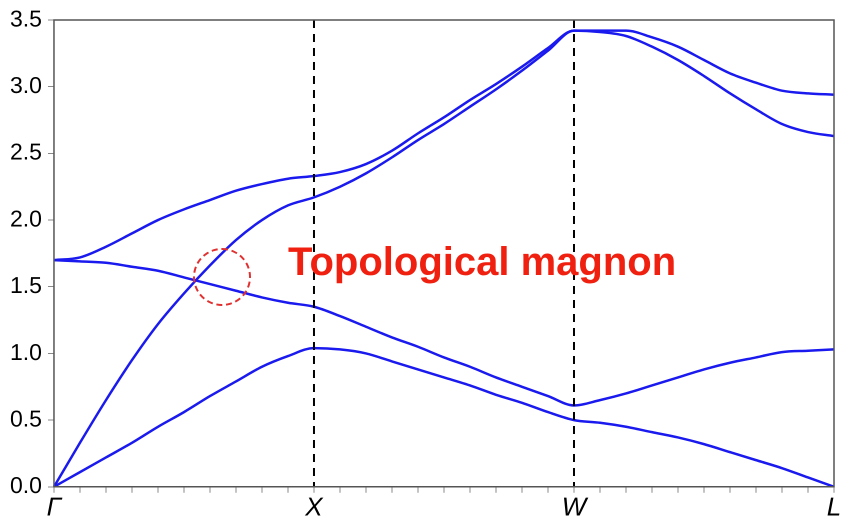  I want to click on y-tick-label: 1.0, so click(26, 351).